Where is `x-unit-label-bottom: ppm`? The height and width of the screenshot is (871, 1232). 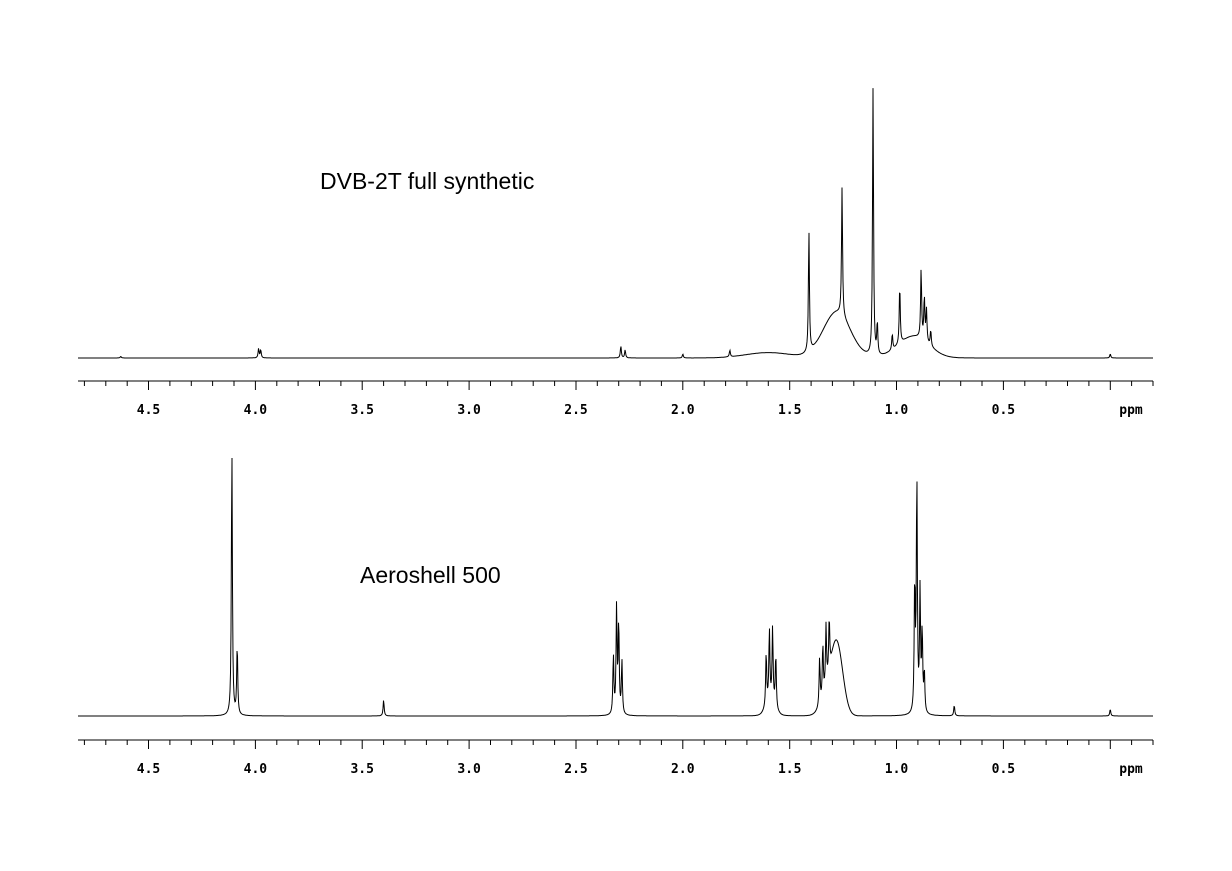 x-unit-label-bottom: ppm is located at coordinates (1131, 769).